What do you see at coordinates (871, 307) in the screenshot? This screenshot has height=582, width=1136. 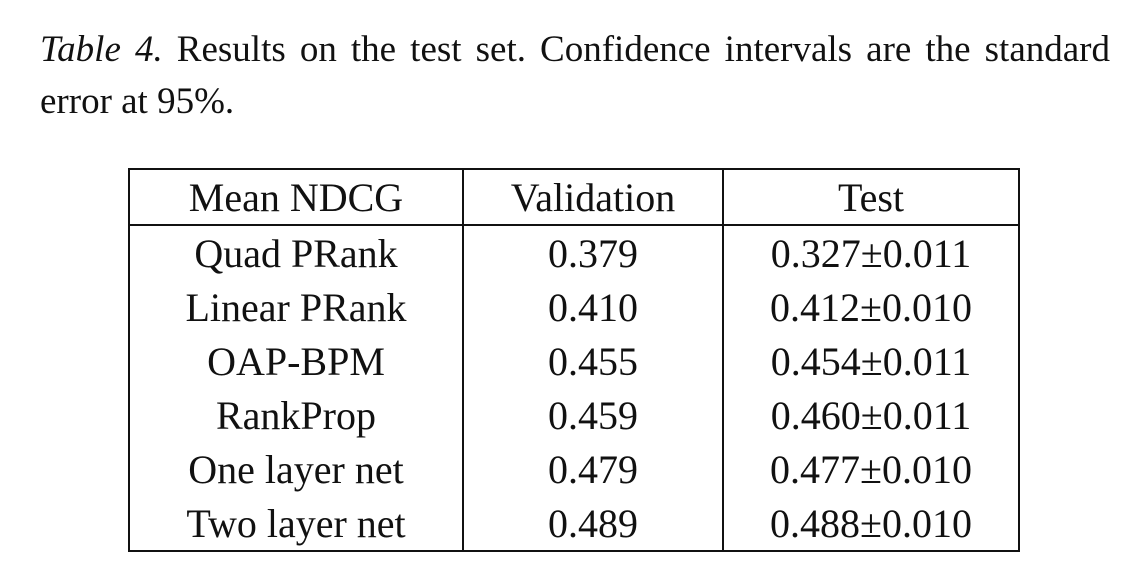 I see `cell-test: 0.412±0.010` at bounding box center [871, 307].